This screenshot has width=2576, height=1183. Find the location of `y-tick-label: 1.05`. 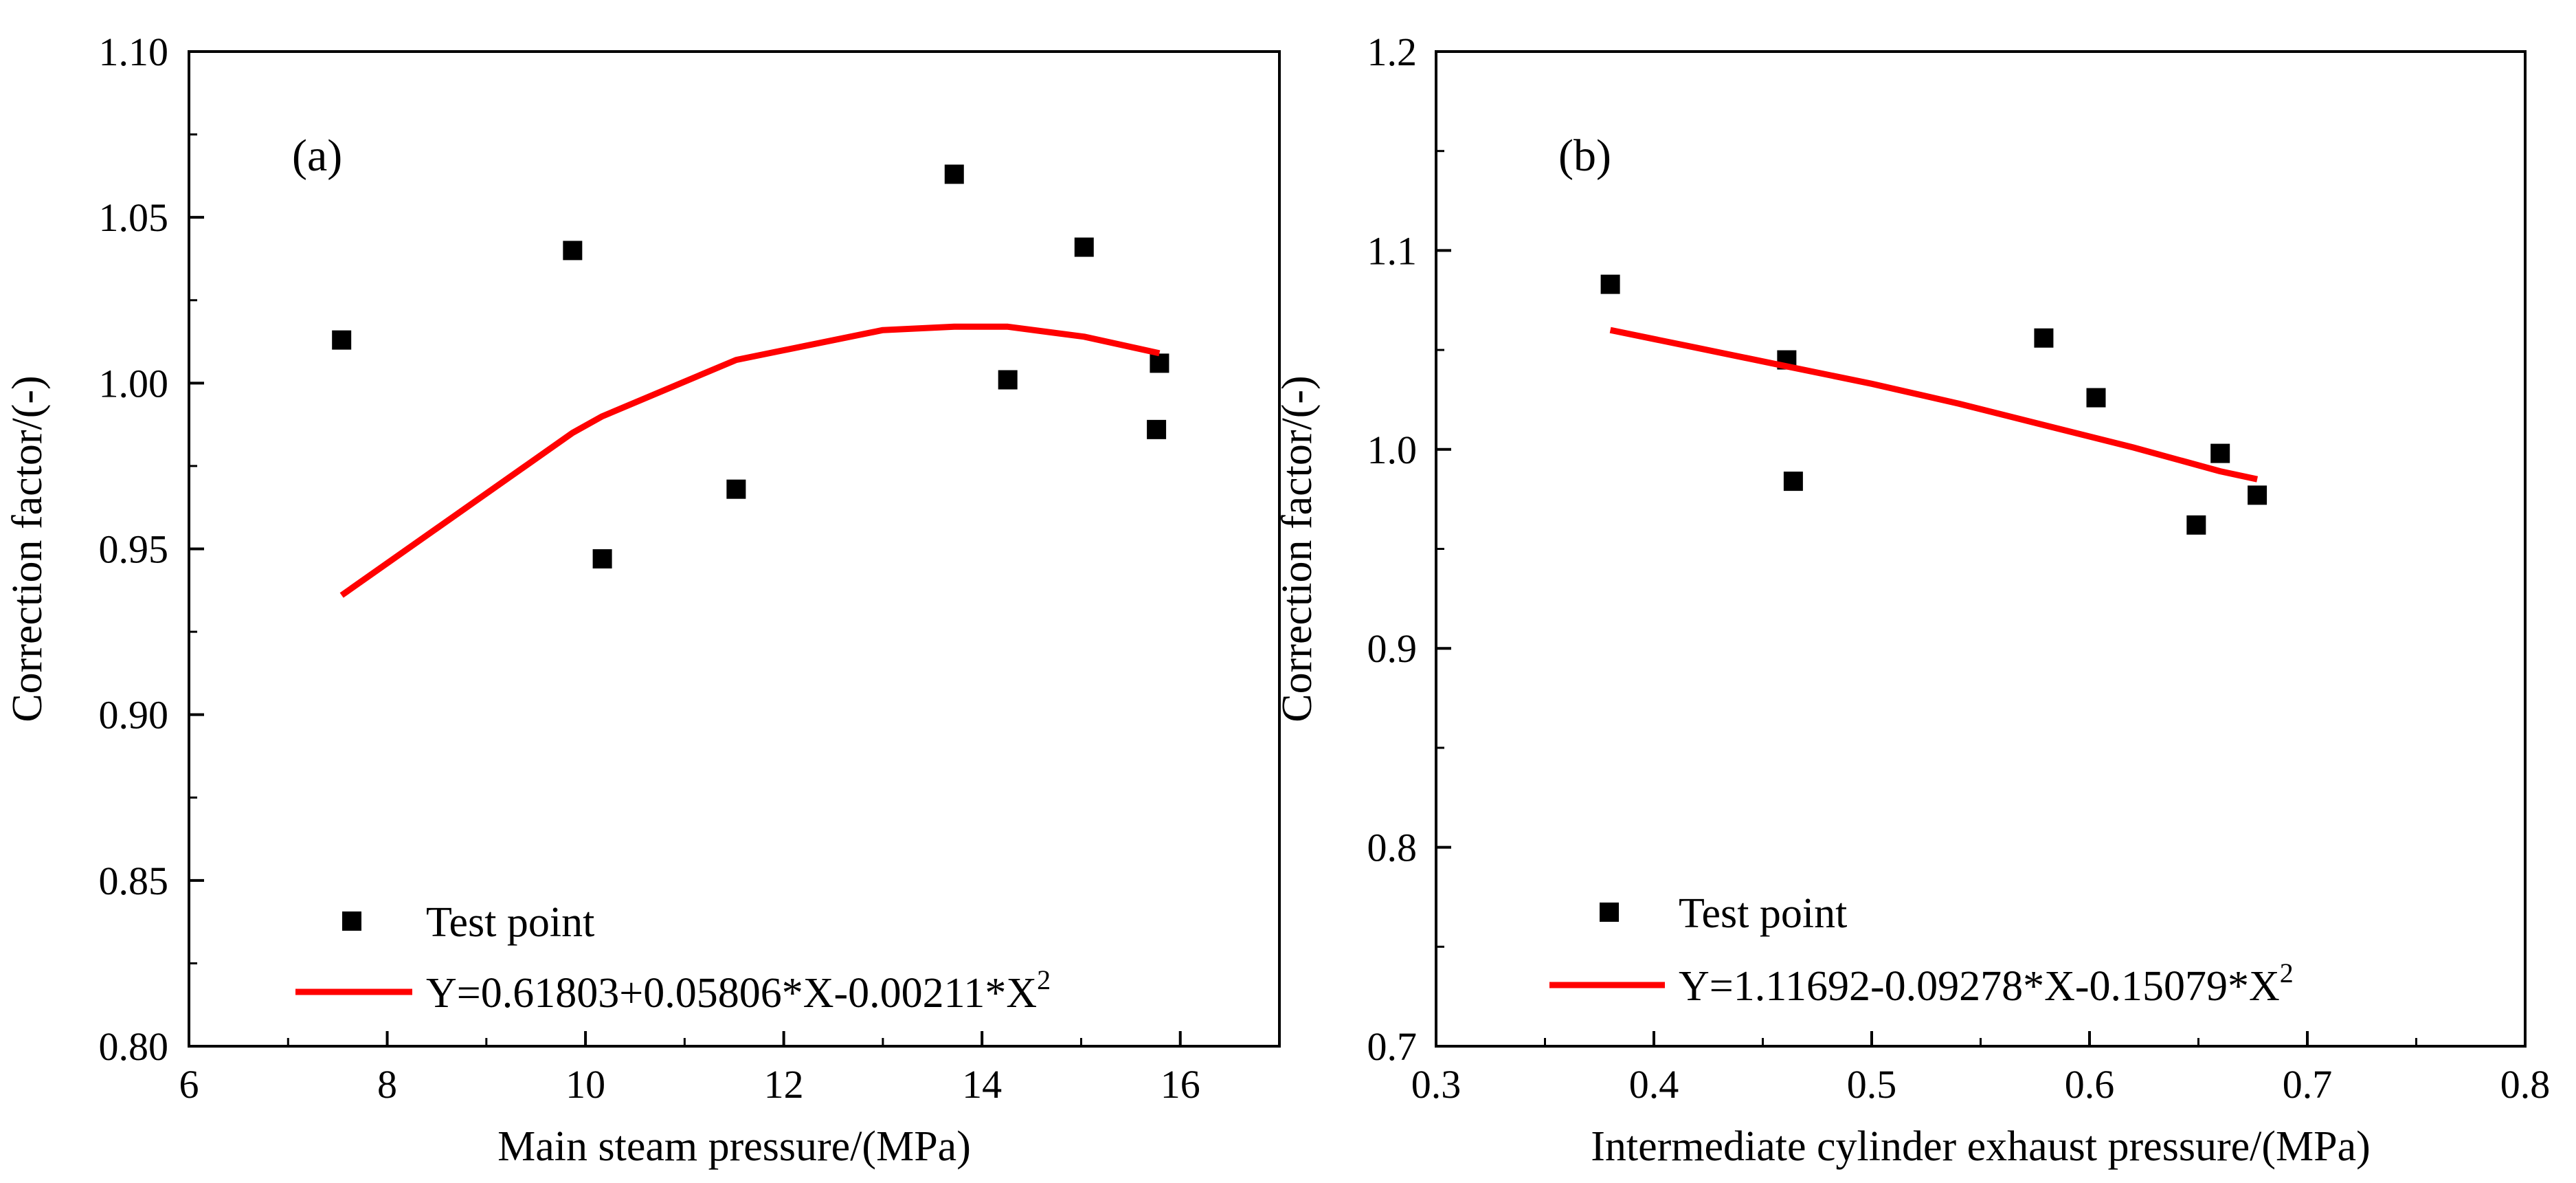

y-tick-label: 1.05 is located at coordinates (134, 218).